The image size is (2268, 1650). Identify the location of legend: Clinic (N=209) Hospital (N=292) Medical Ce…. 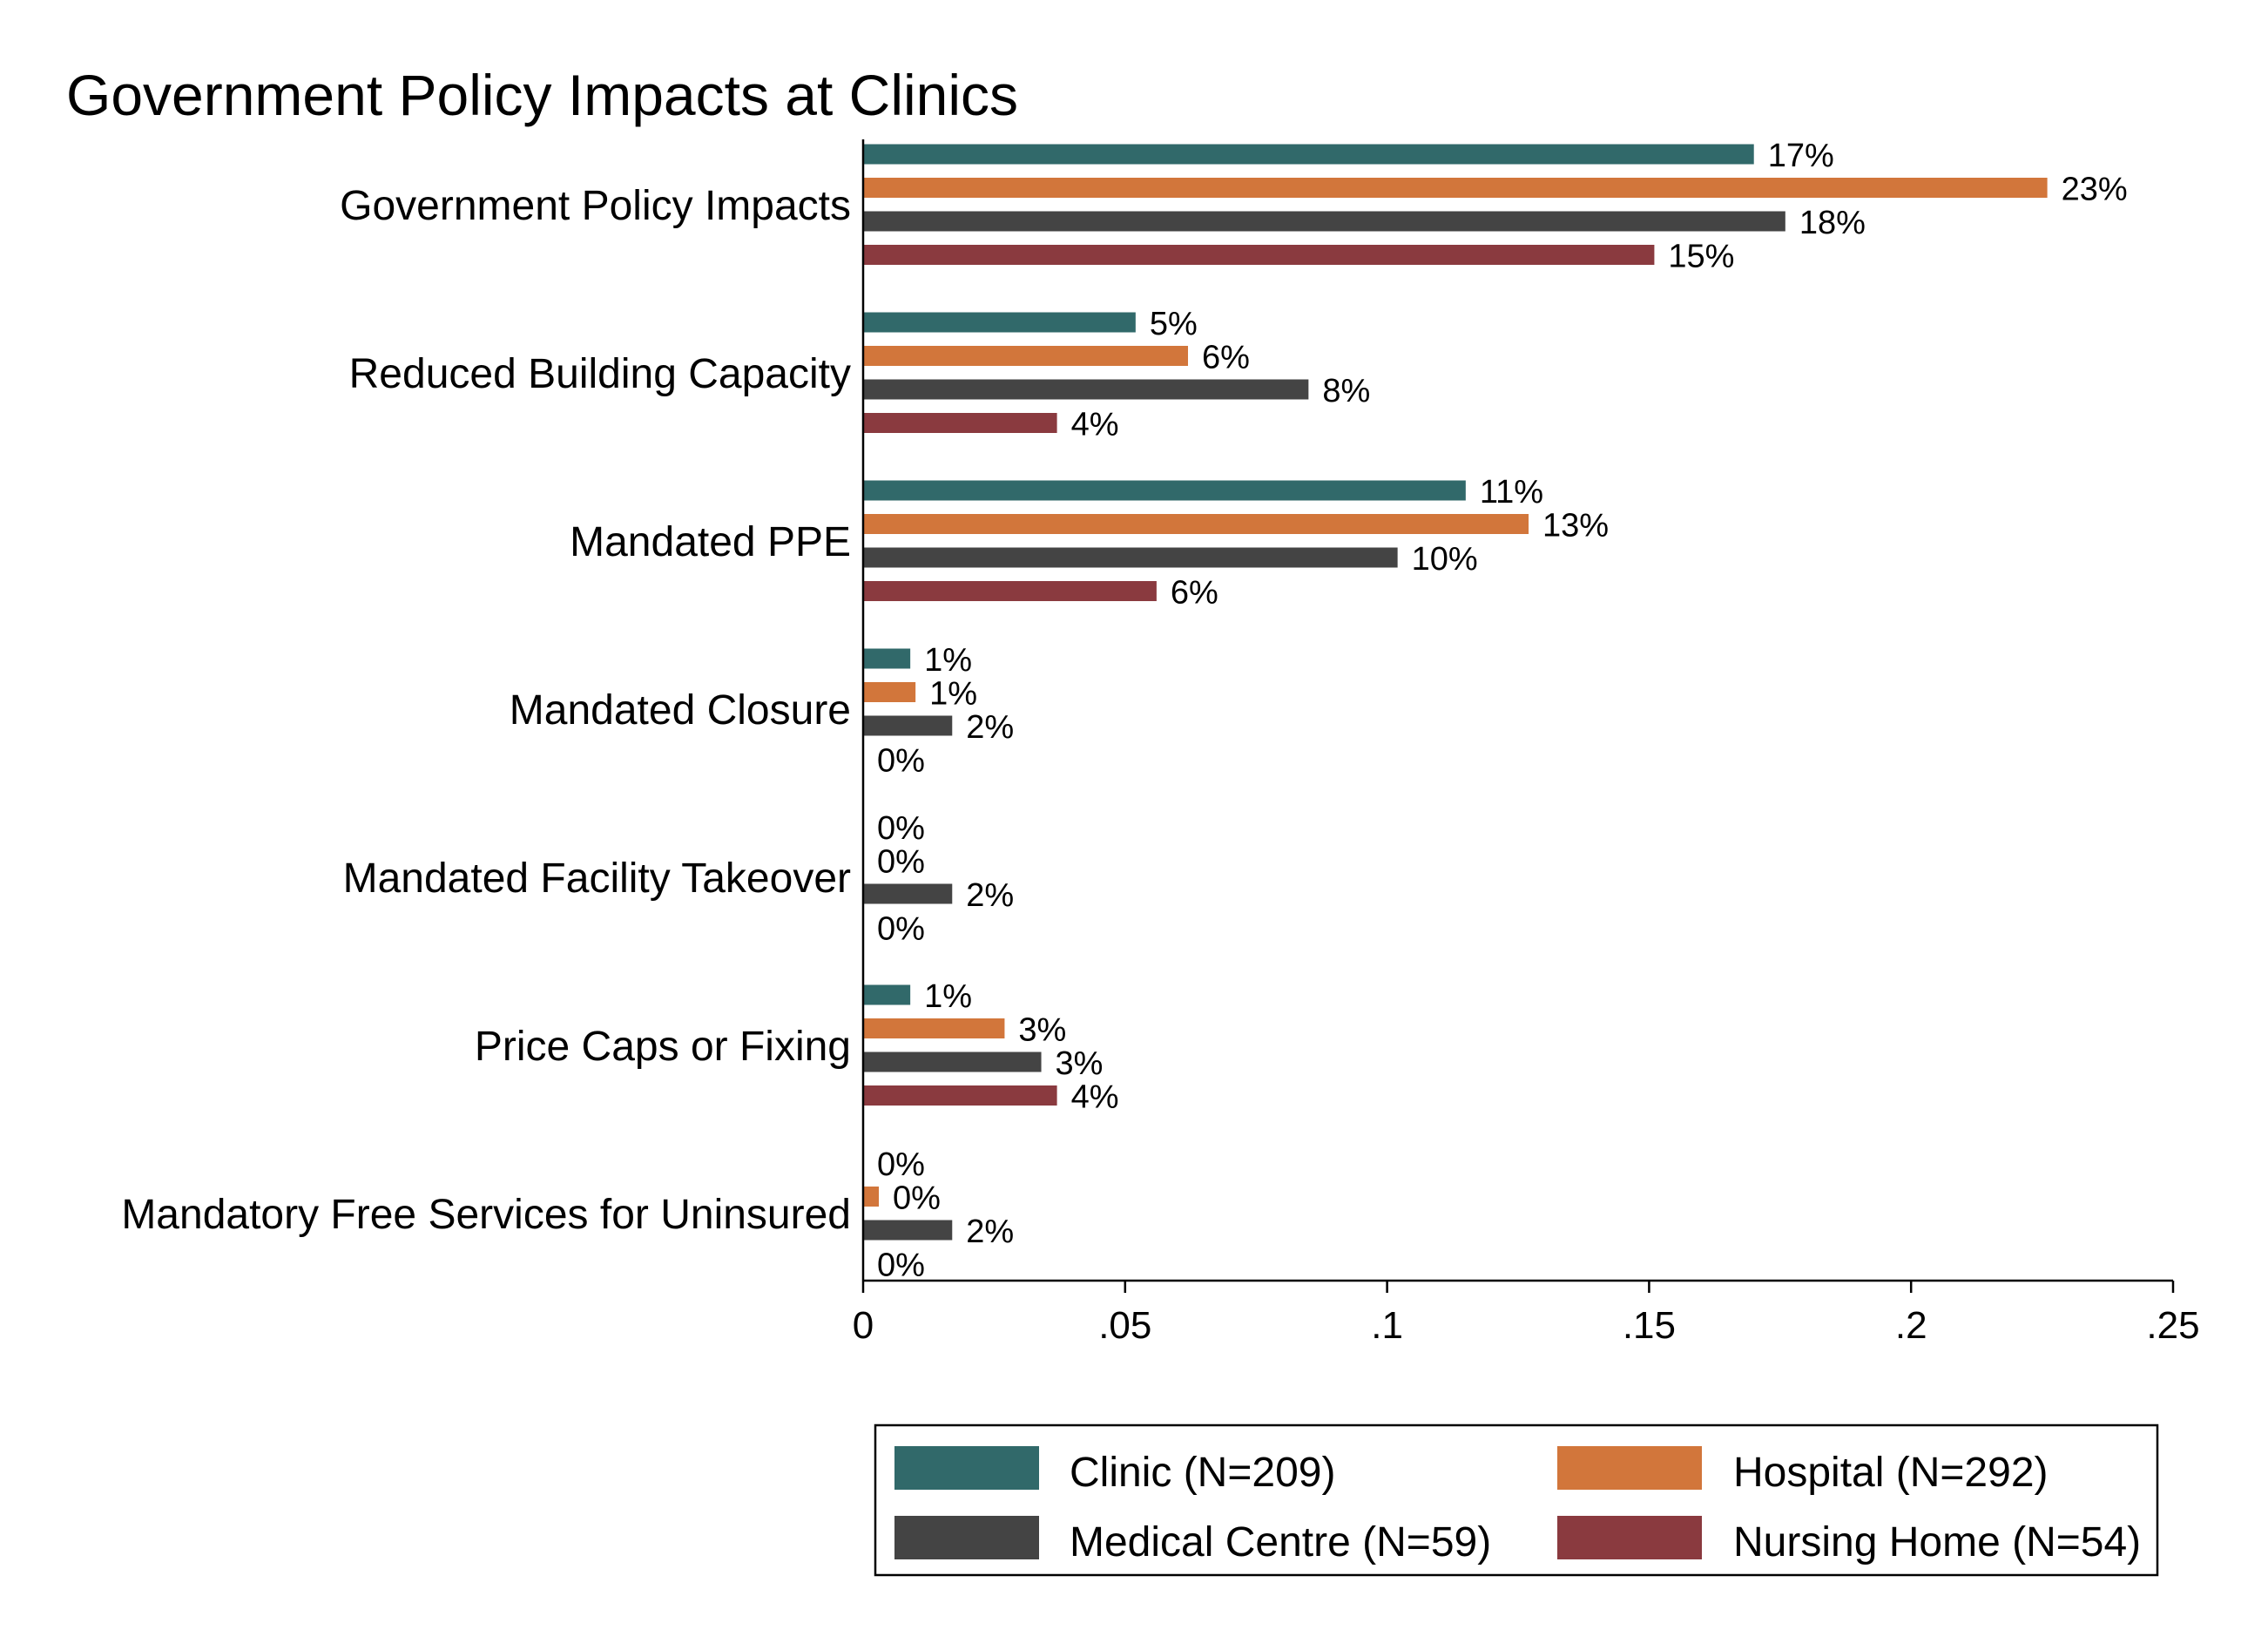
(1516, 1500).